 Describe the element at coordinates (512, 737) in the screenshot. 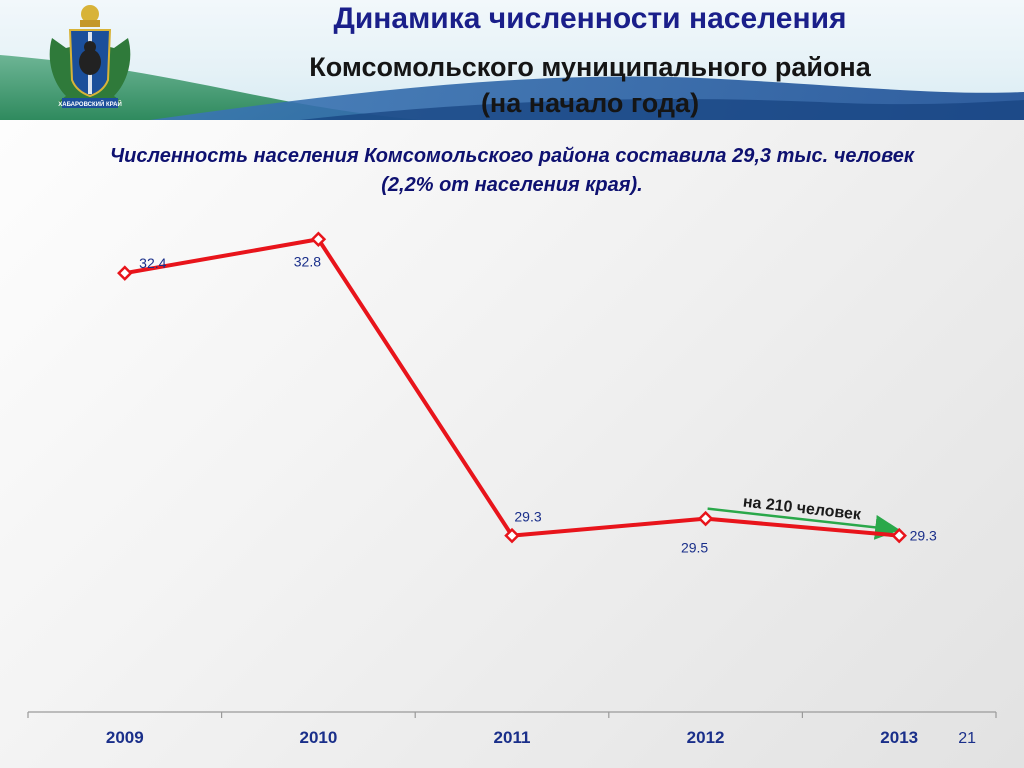

I see `x-tick-label: 2011` at that location.